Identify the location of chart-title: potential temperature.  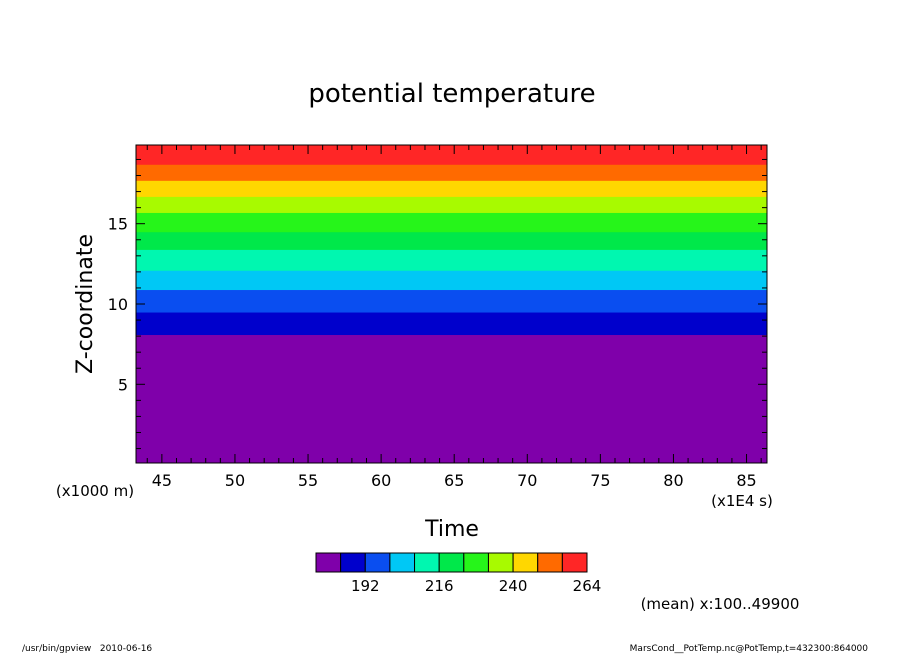
(451, 94).